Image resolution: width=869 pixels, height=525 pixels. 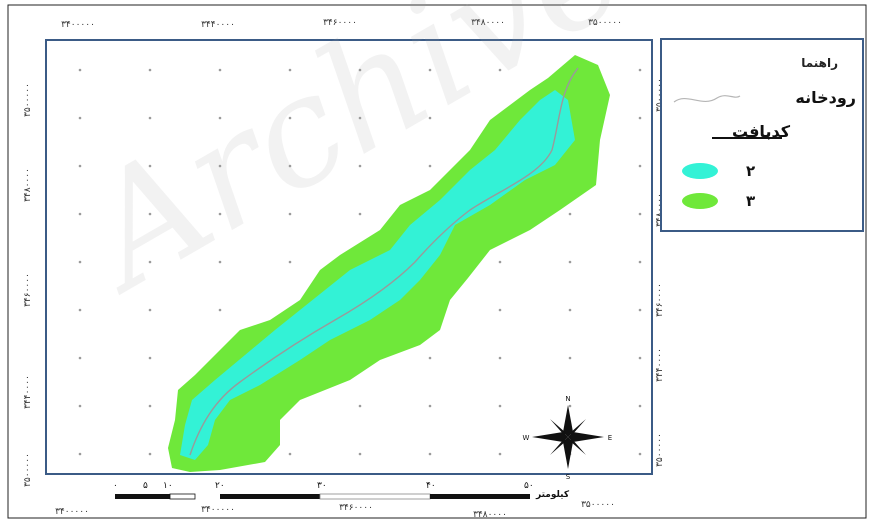 What do you see at coordinates (335, 510) in the screenshot?
I see `bottom-coordinate-labels: ۳۴۰۰۰۰۰ ۳۴۰۰۰۰۰ ۳۴۶۰۰۰۰ ۳۴۸۰۰۰۰ ۳۵۰۰۰۰۰` at bounding box center [335, 510].